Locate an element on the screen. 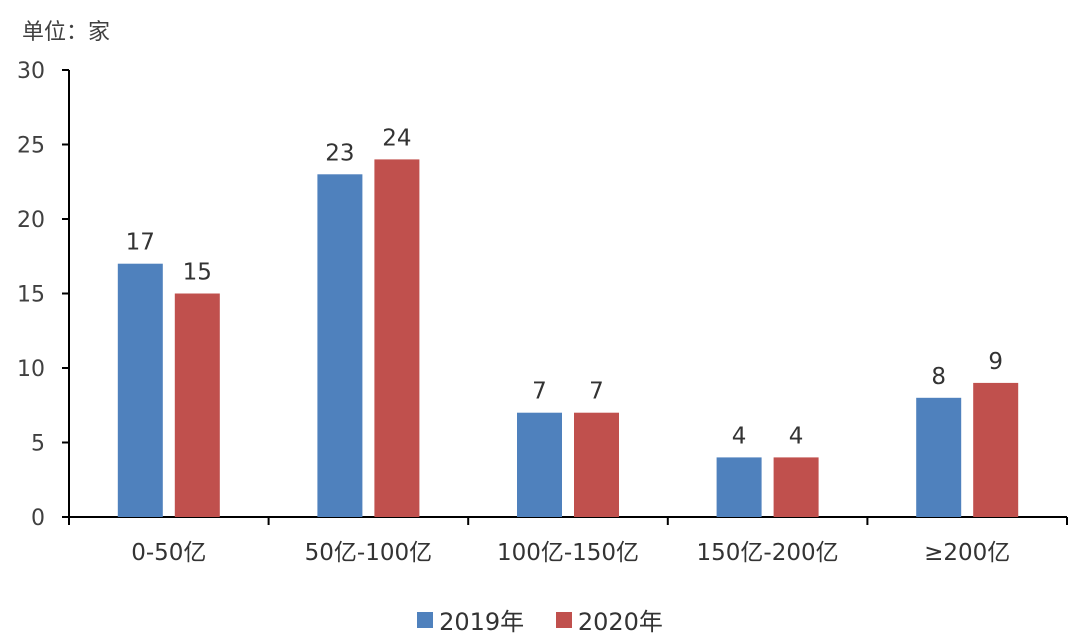  legend-item-2020: 2020年 is located at coordinates (609, 619).